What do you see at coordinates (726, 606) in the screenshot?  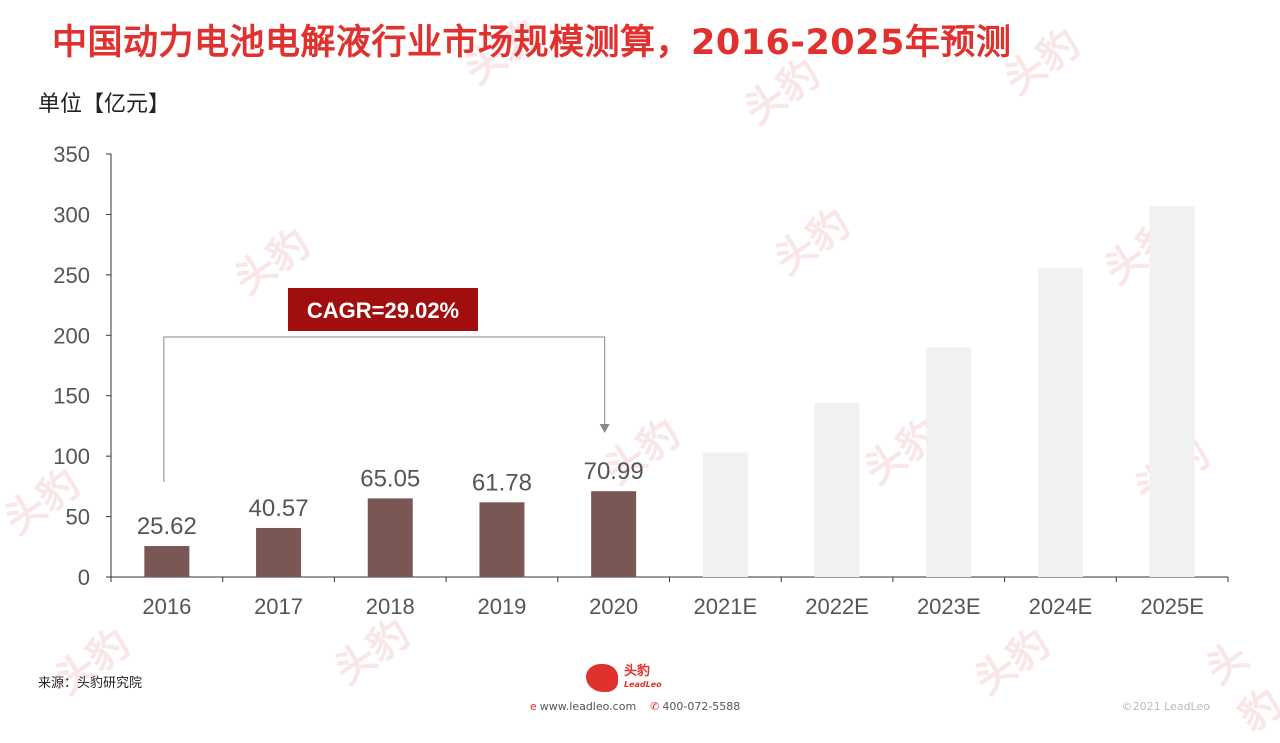 I see `x-tick-label: 2021E` at bounding box center [726, 606].